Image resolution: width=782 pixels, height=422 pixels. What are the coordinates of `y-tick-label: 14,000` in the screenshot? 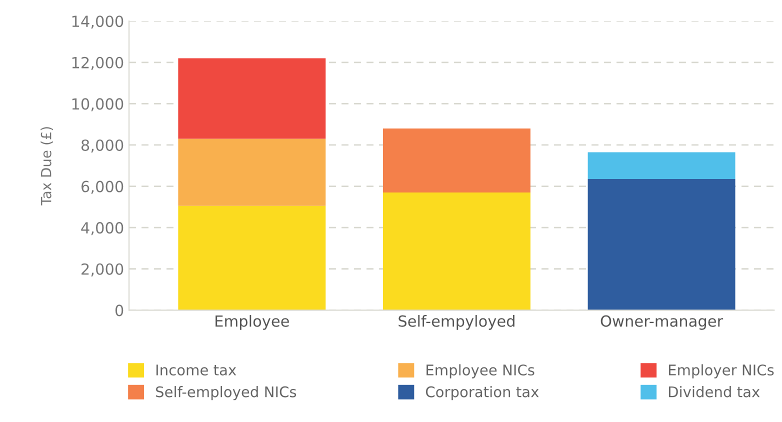 It's located at (98, 22).